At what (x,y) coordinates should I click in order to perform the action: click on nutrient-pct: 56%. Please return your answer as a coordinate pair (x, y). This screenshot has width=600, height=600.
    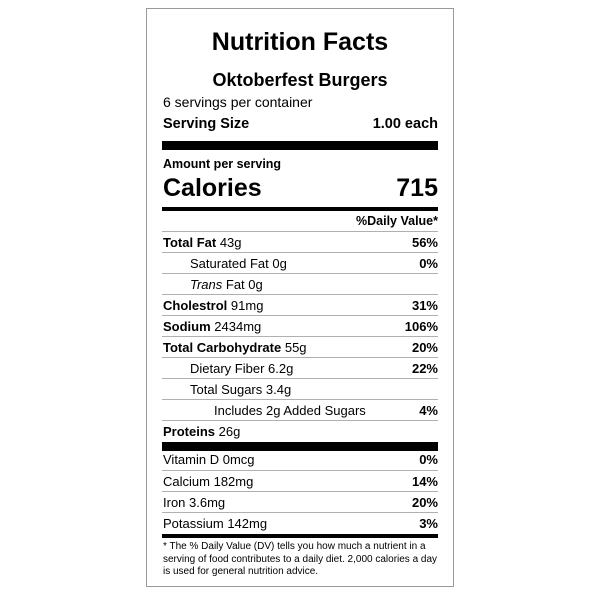
    Looking at the image, I should click on (424, 242).